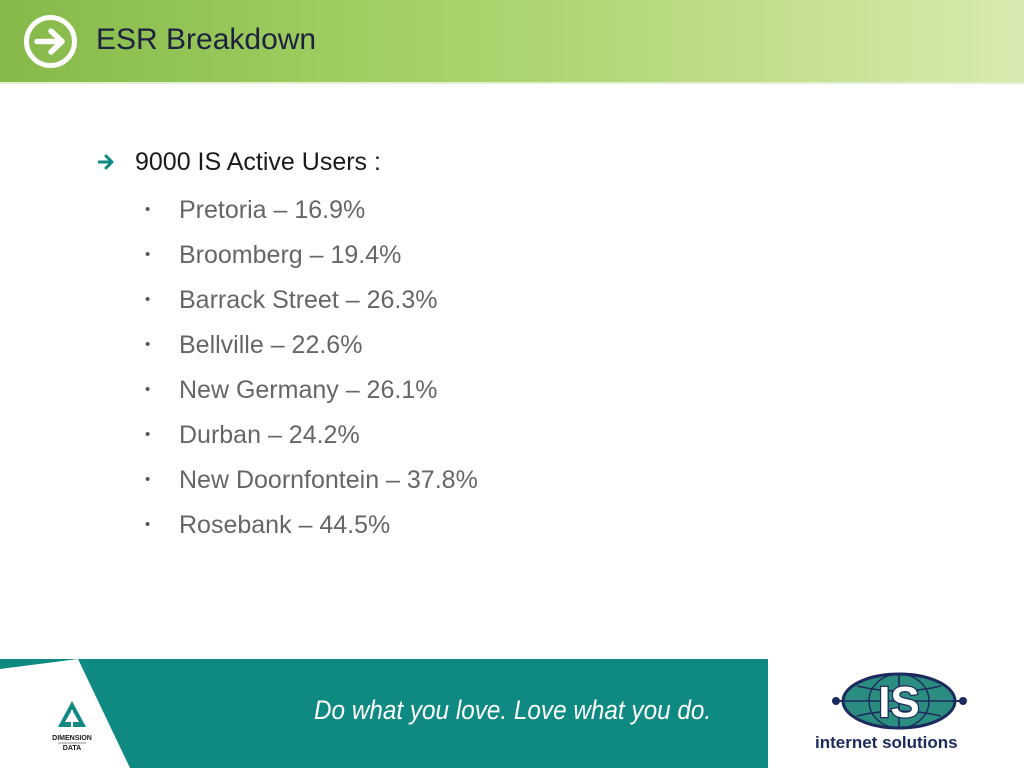 The width and height of the screenshot is (1024, 768). I want to click on list-item-text: Bellville – 22.6%, so click(271, 344).